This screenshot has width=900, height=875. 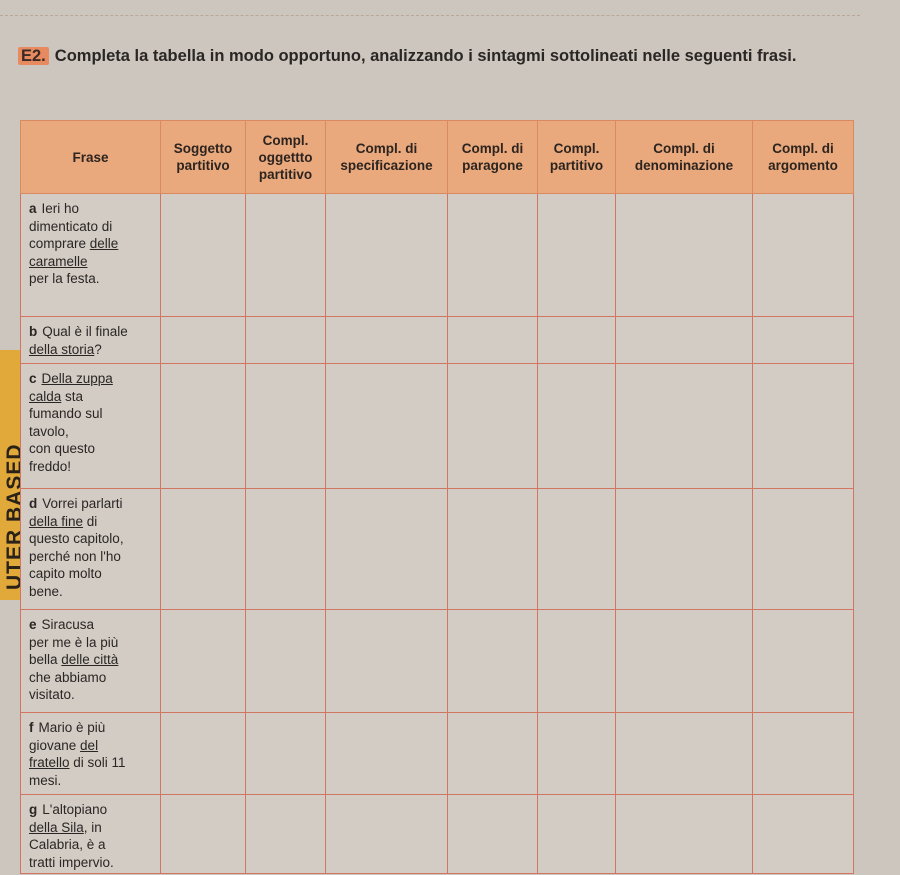 I want to click on table-row: b Qual è il finale della storia?, so click(x=437, y=340).